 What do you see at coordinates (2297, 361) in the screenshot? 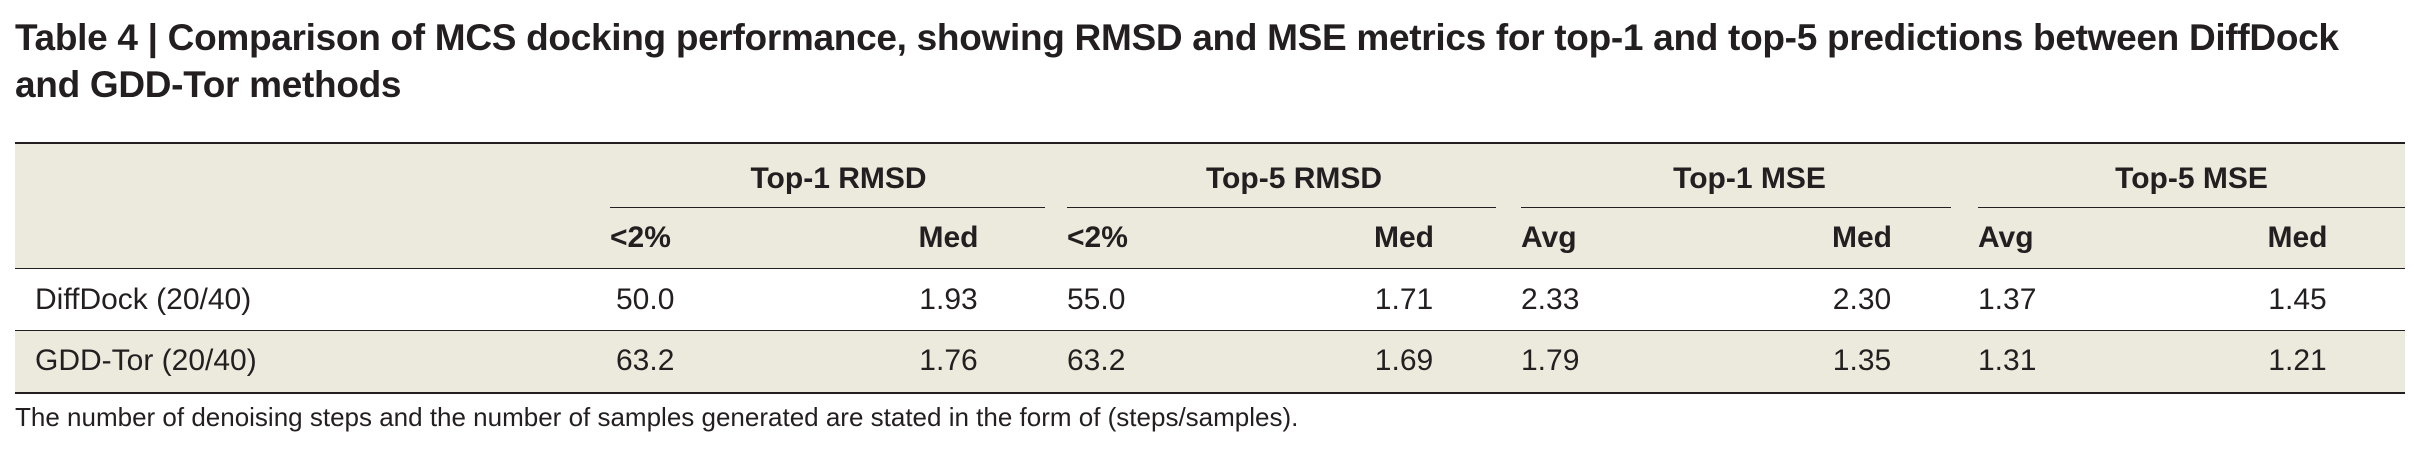
I see `value-cell: 1.21` at bounding box center [2297, 361].